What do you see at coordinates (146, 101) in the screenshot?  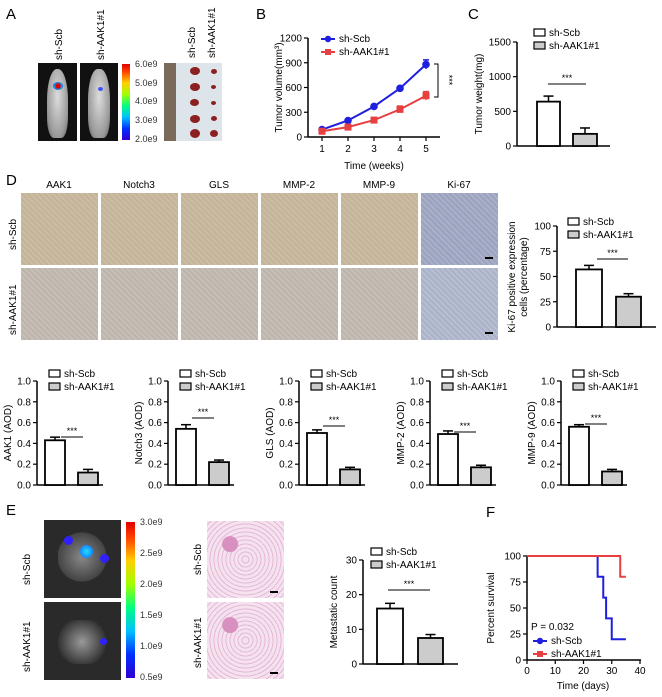 I see `colorbar-tick: 4.0e9` at bounding box center [146, 101].